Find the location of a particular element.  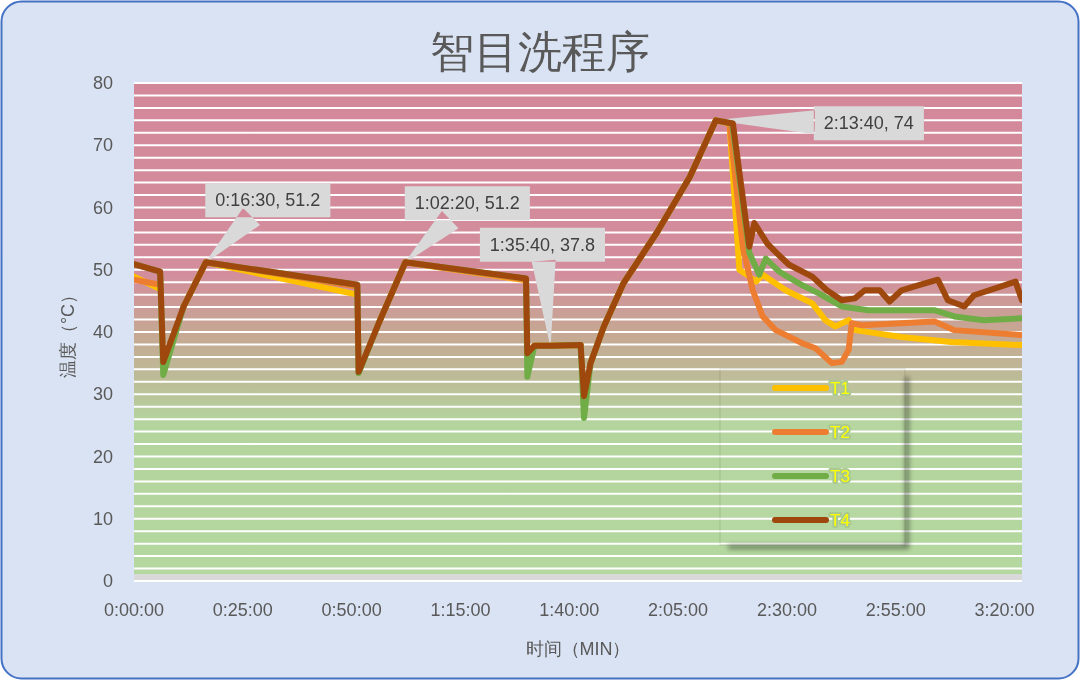

annotation-text: 1:02:20, 51.2 is located at coordinates (467, 203).